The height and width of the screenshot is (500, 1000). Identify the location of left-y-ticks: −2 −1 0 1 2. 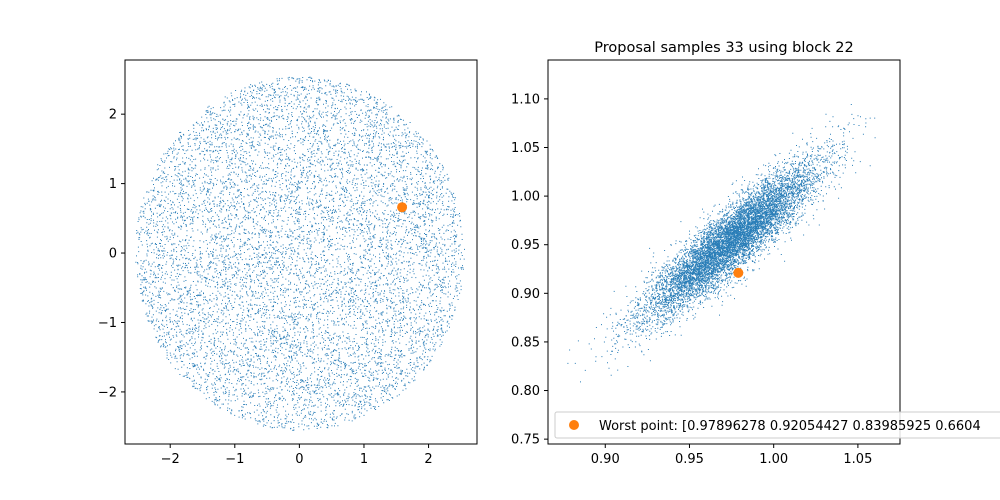
(111, 254).